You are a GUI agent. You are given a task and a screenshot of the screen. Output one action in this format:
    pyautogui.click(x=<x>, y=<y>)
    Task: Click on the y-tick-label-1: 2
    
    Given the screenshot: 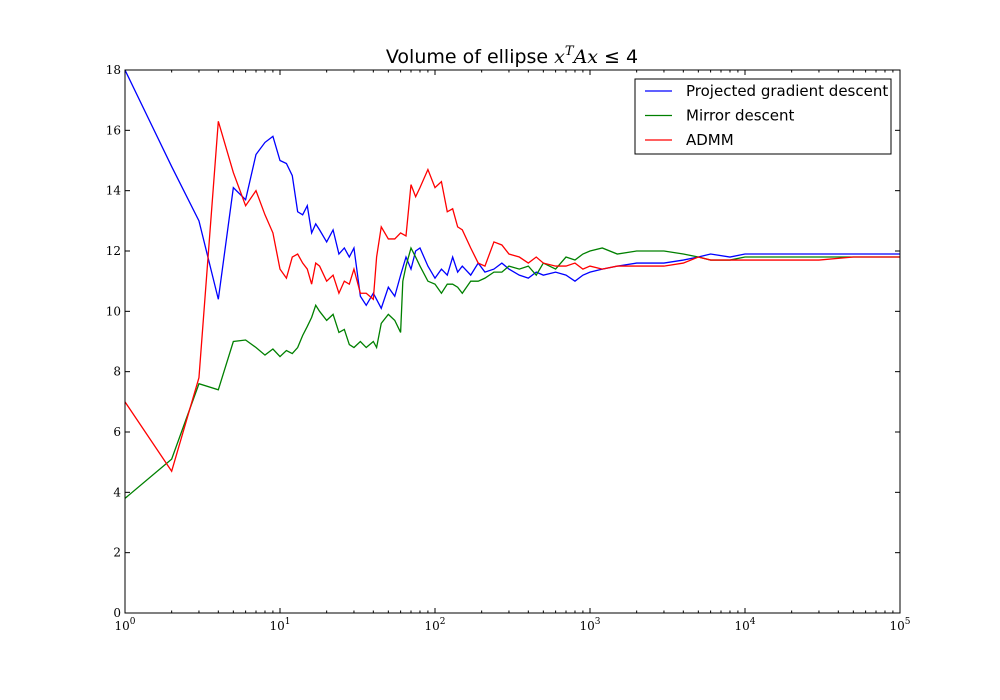 What is the action you would take?
    pyautogui.click(x=117, y=553)
    